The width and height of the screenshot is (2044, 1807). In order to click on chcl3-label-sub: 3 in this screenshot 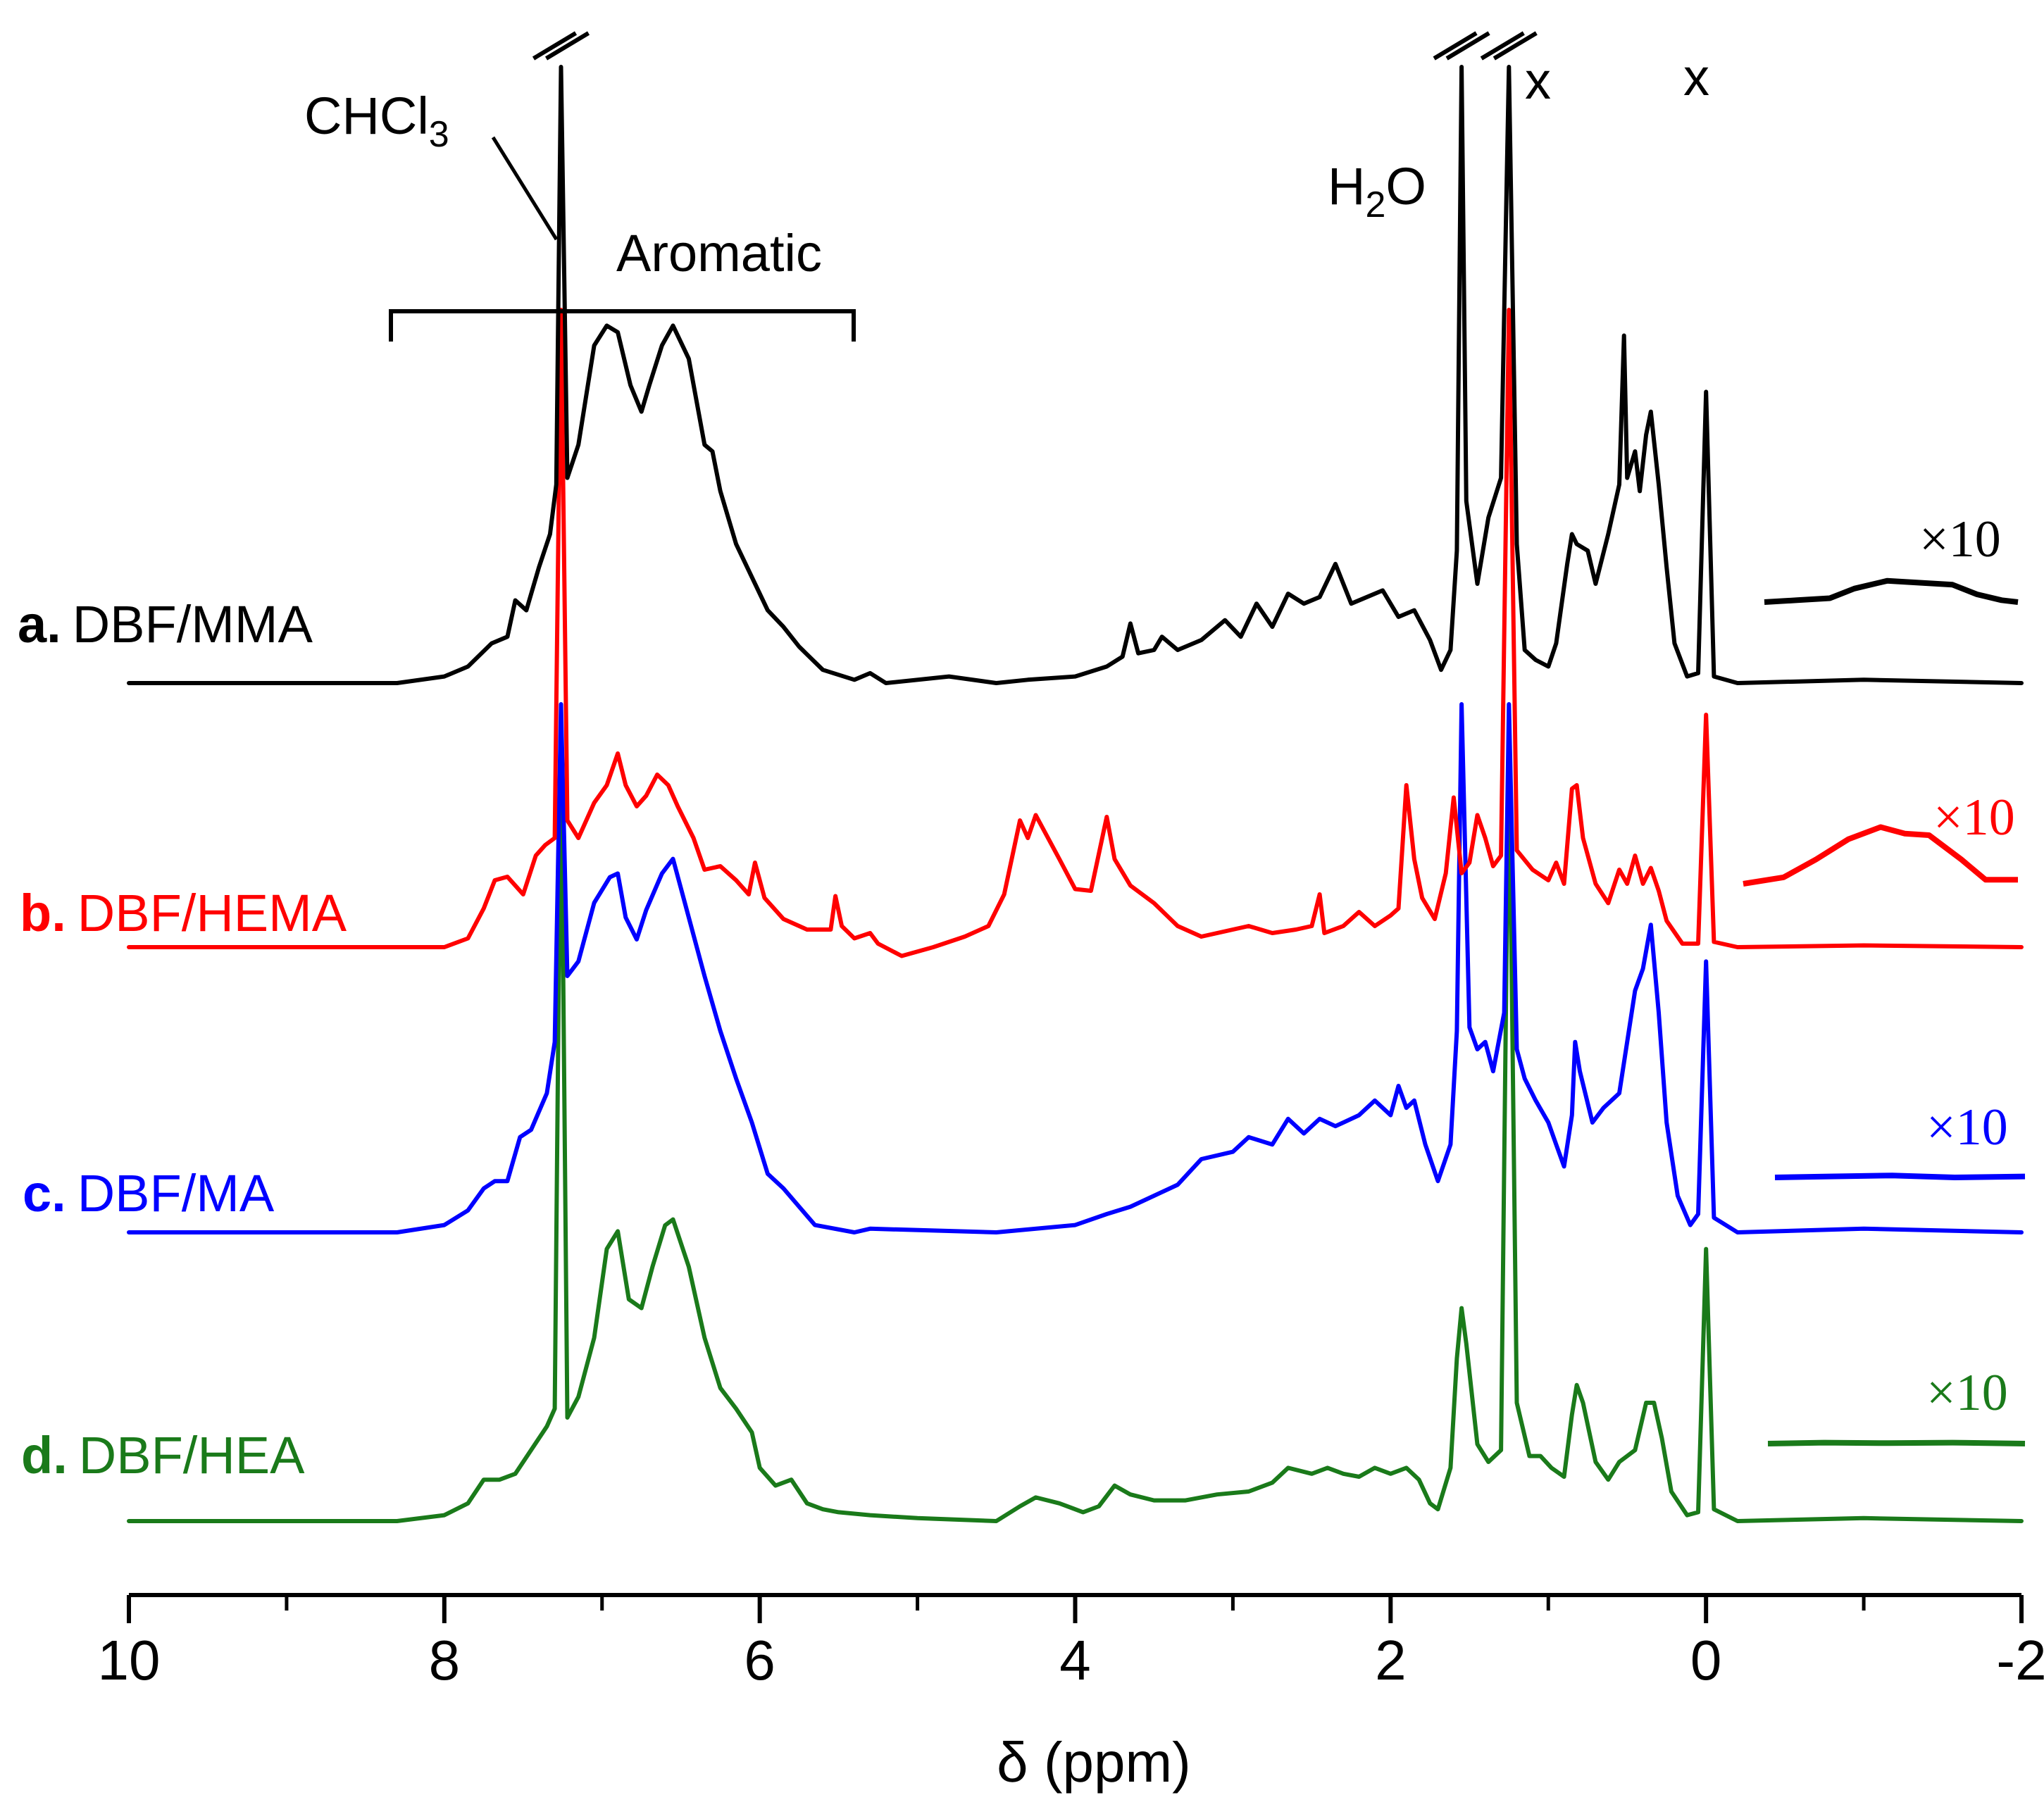, I will do `click(439, 134)`.